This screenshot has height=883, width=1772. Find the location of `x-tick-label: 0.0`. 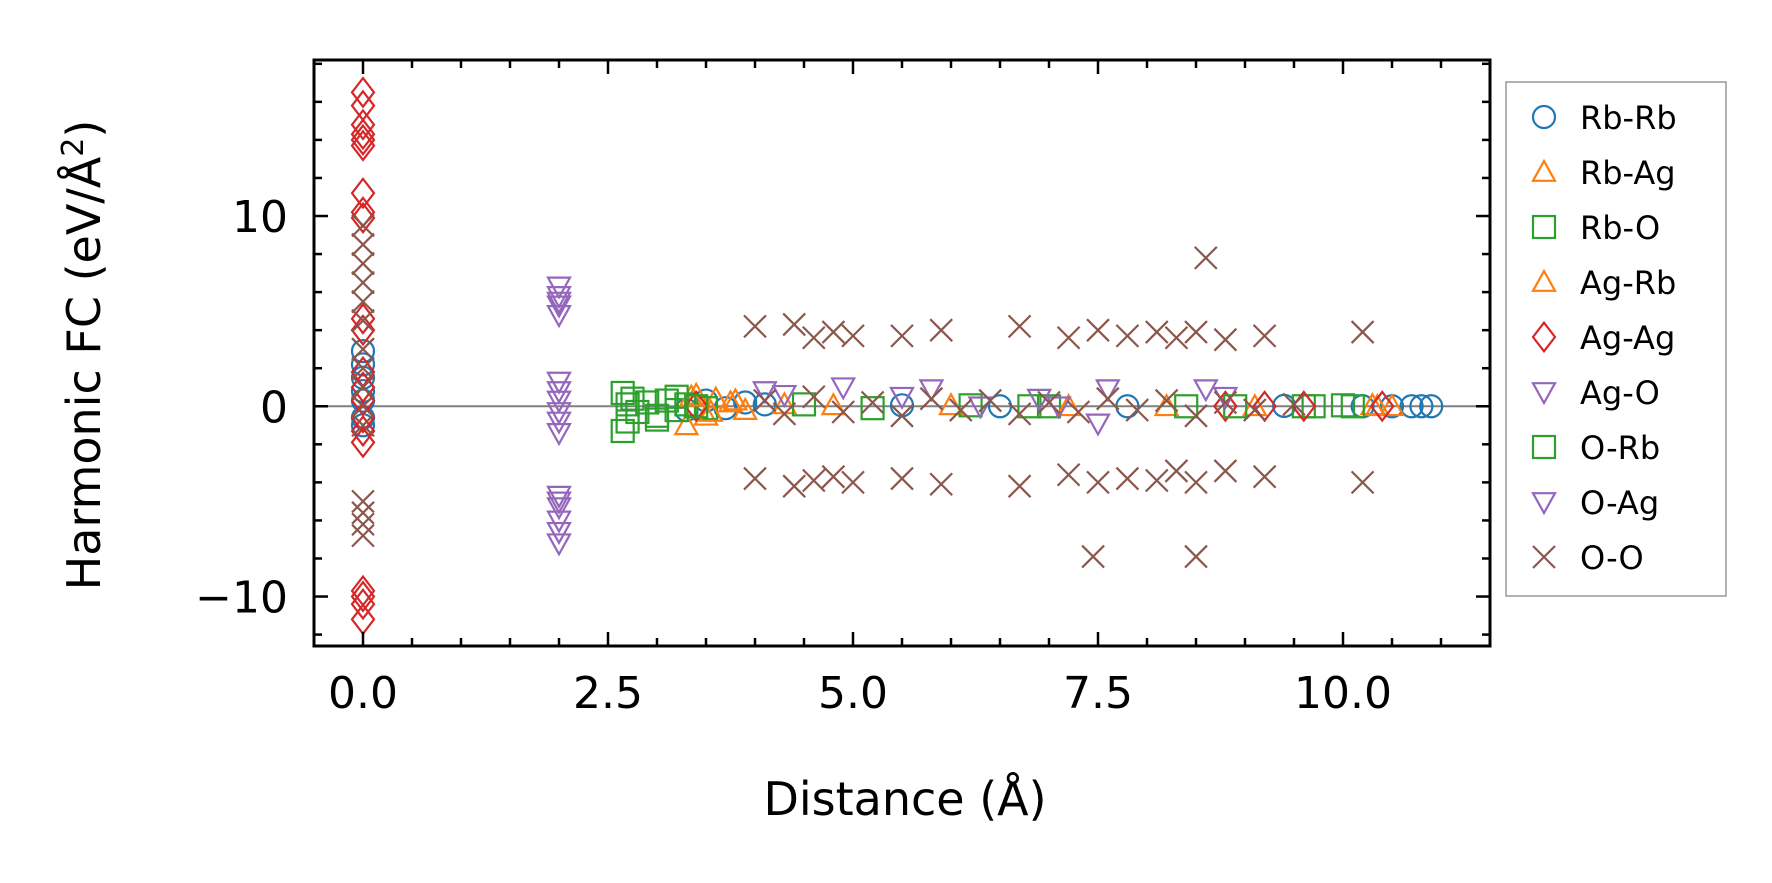

x-tick-label: 0.0 is located at coordinates (363, 693).